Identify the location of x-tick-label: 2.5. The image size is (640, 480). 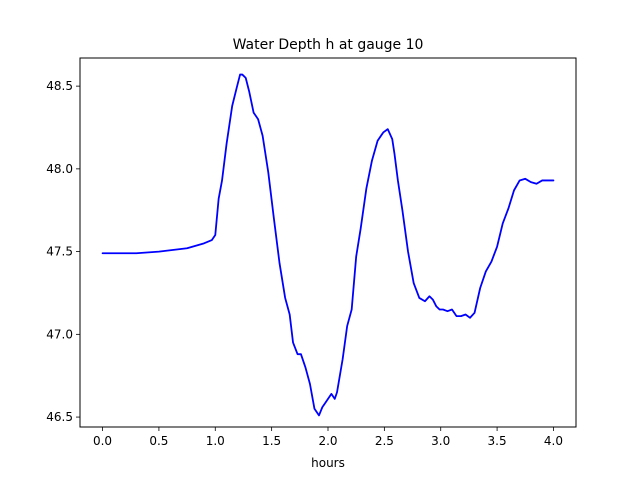
(384, 441).